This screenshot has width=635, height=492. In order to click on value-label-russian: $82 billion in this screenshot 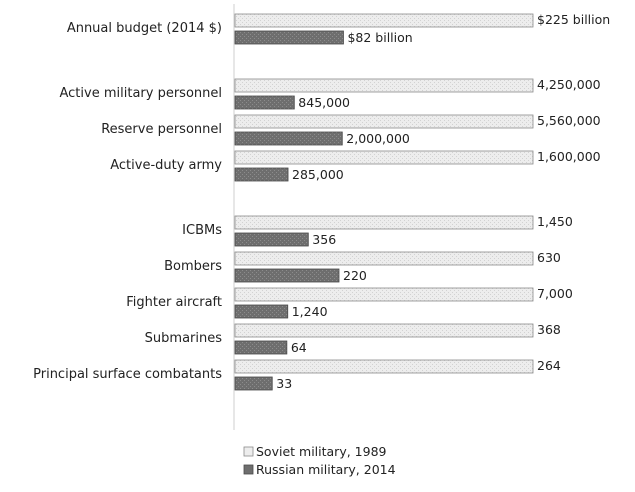, I will do `click(379, 37)`.